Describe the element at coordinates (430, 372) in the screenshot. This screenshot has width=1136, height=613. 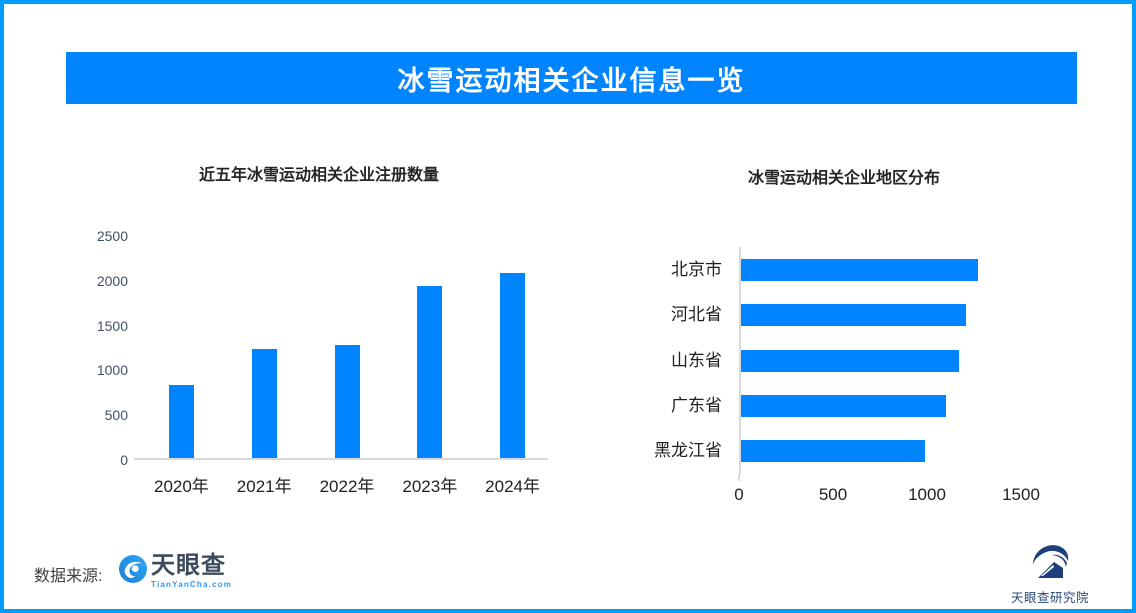
I see `bar-2023年` at that location.